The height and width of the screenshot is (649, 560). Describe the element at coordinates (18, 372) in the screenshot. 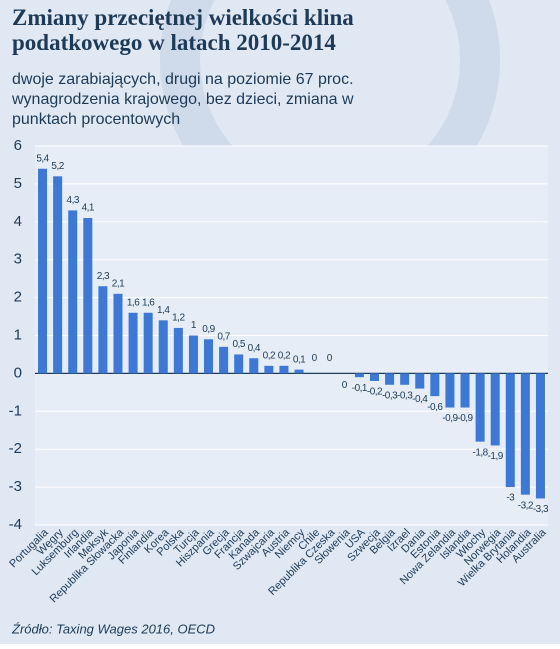

I see `y-tick-label: 0` at that location.